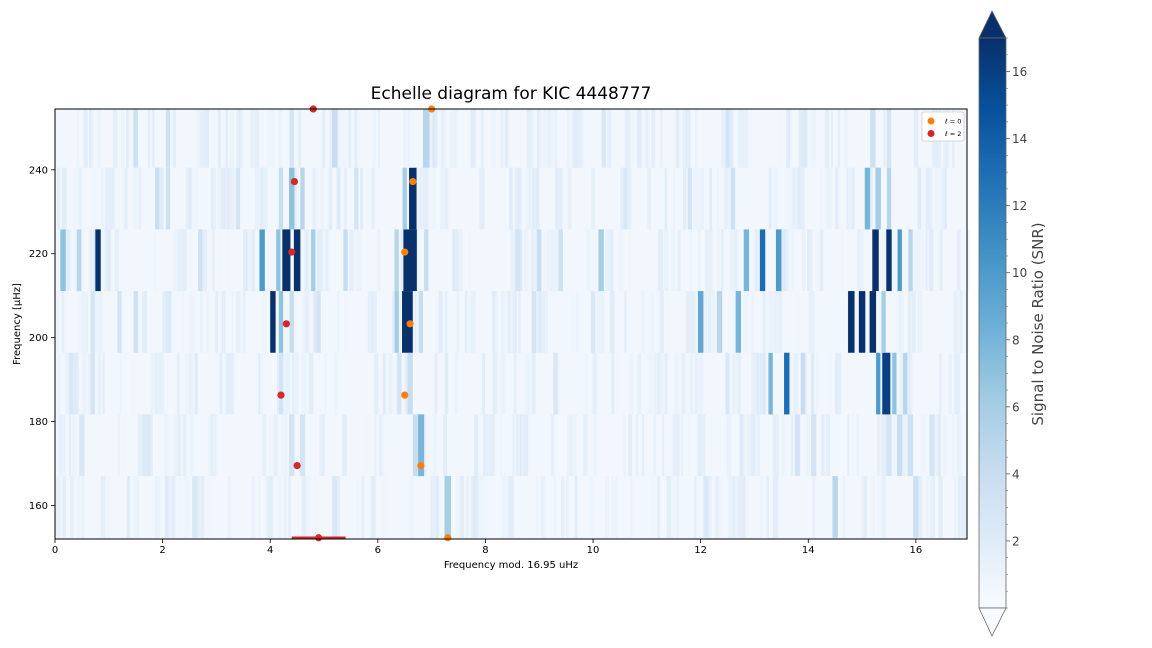 The image size is (1152, 648). Describe the element at coordinates (405, 252) in the screenshot. I see `l0-marker` at that location.